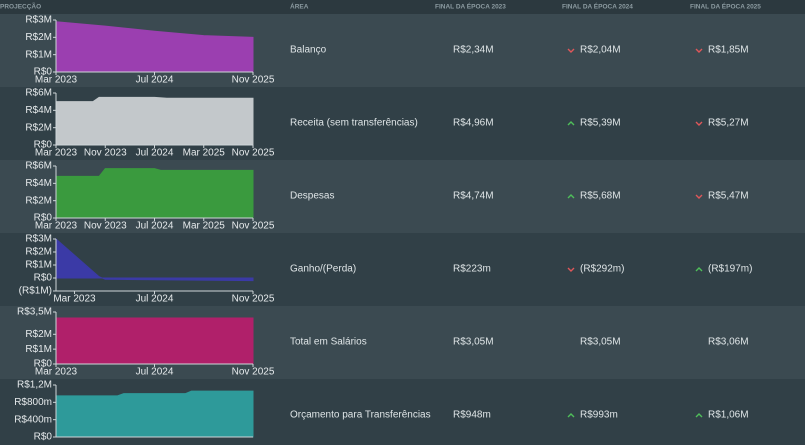 This screenshot has height=445, width=805. Describe the element at coordinates (597, 6) in the screenshot. I see `column-header: FINAL DA ÉPOCA 2024` at that location.